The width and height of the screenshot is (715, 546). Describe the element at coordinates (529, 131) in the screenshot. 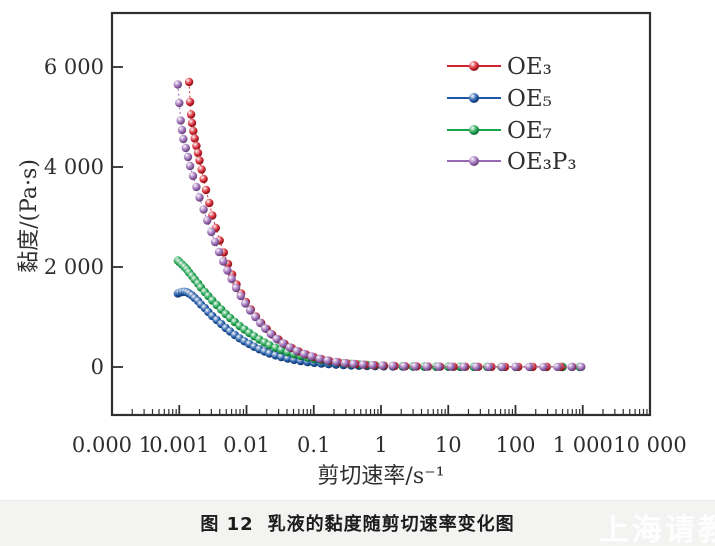

I see `legend-label-oe7: OE₇` at that location.